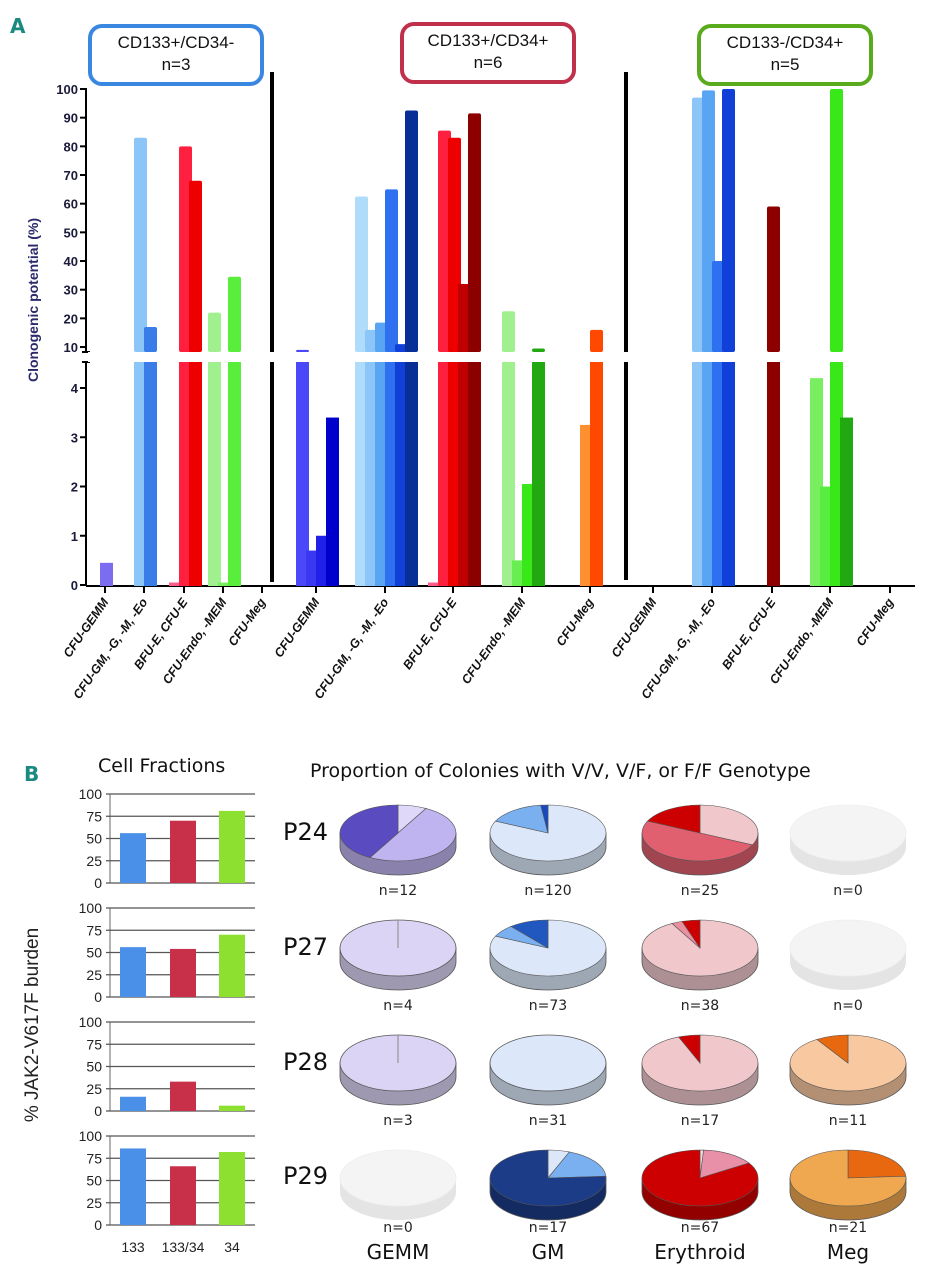  Describe the element at coordinates (167, 838) in the screenshot. I see `cell-fraction-panel-p24: 0 25 50 75 100` at that location.